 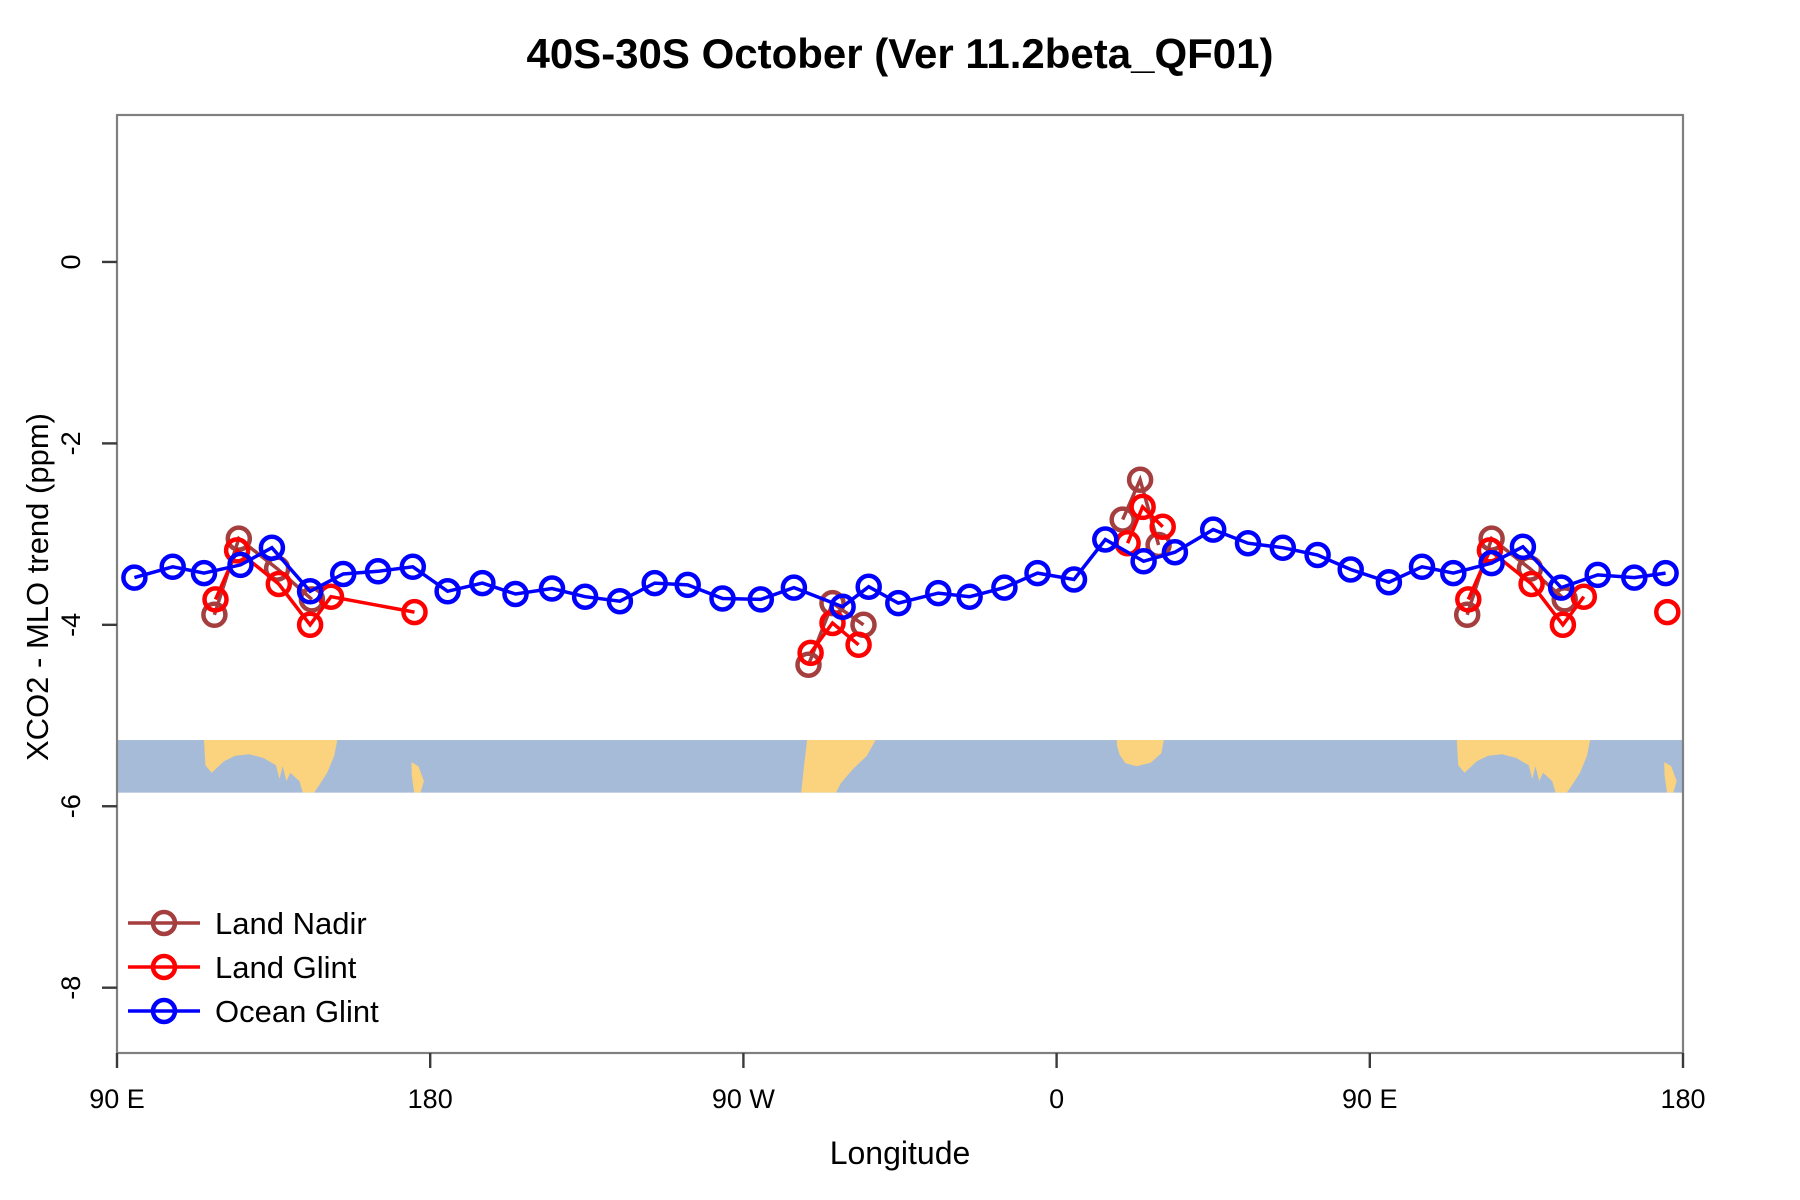 I want to click on series-line-ocean-glint, so click(x=899, y=568).